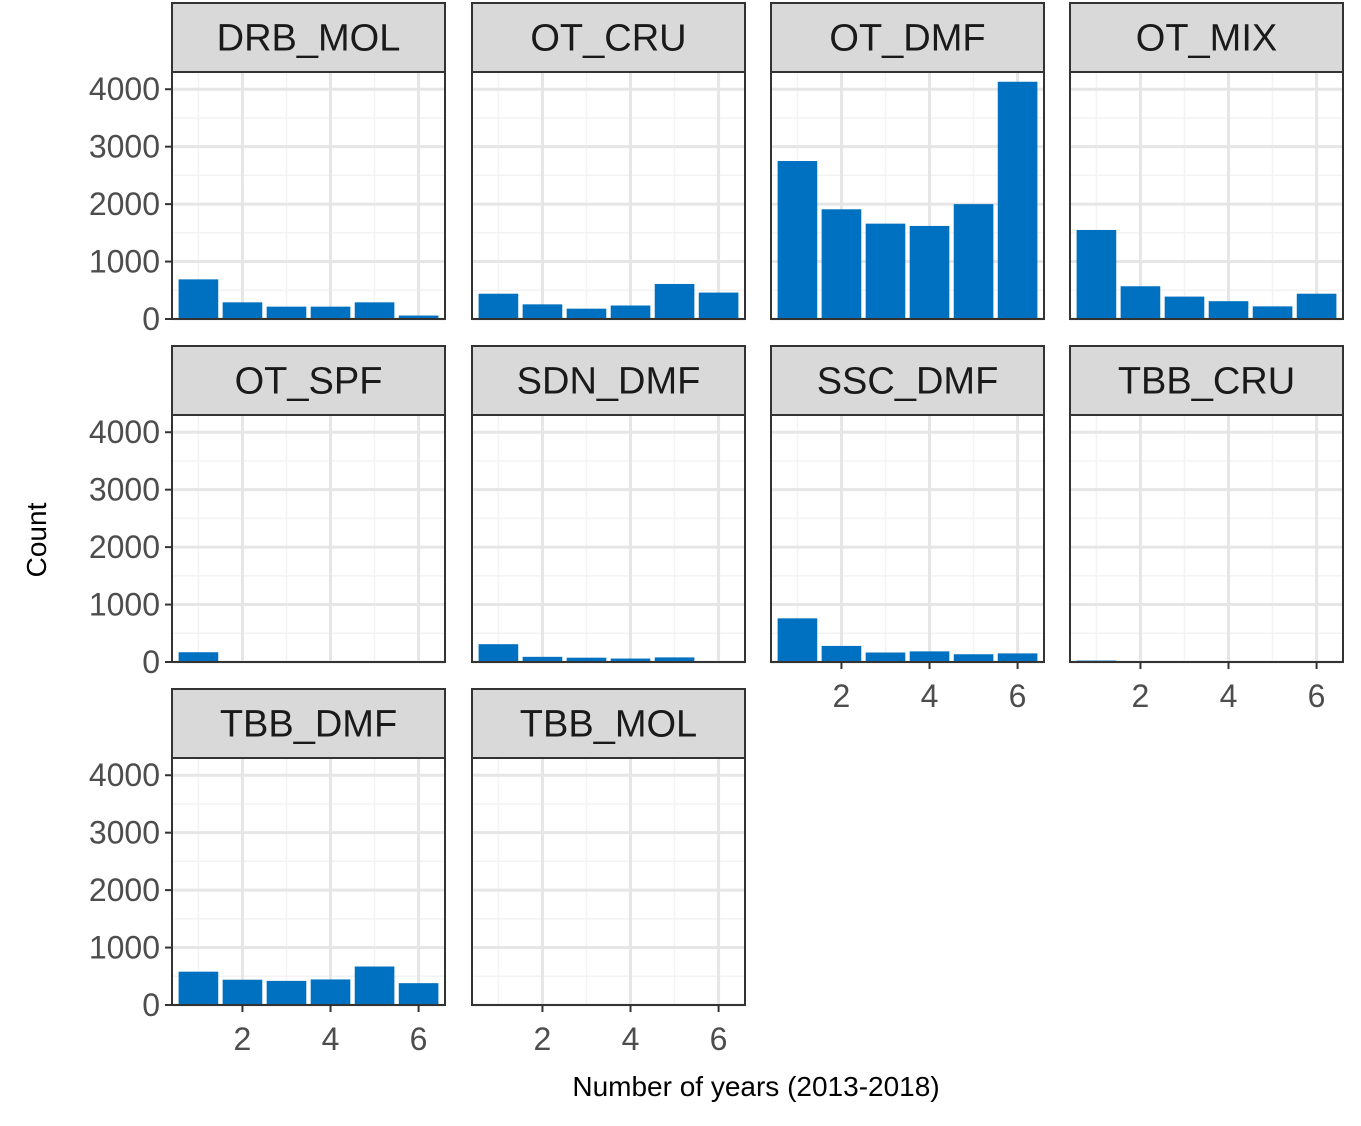  What do you see at coordinates (308, 725) in the screenshot?
I see `facet-title: TBB_DMF` at bounding box center [308, 725].